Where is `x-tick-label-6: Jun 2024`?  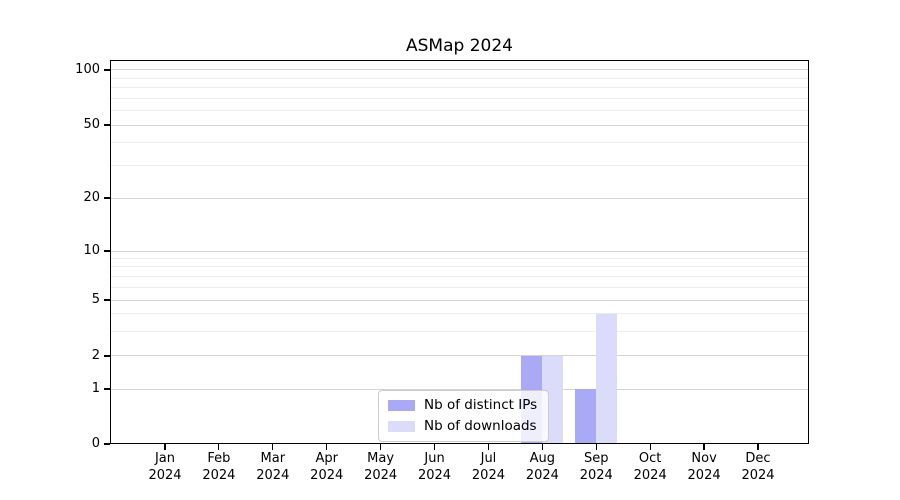
x-tick-label-6: Jun 2024 is located at coordinates (434, 467).